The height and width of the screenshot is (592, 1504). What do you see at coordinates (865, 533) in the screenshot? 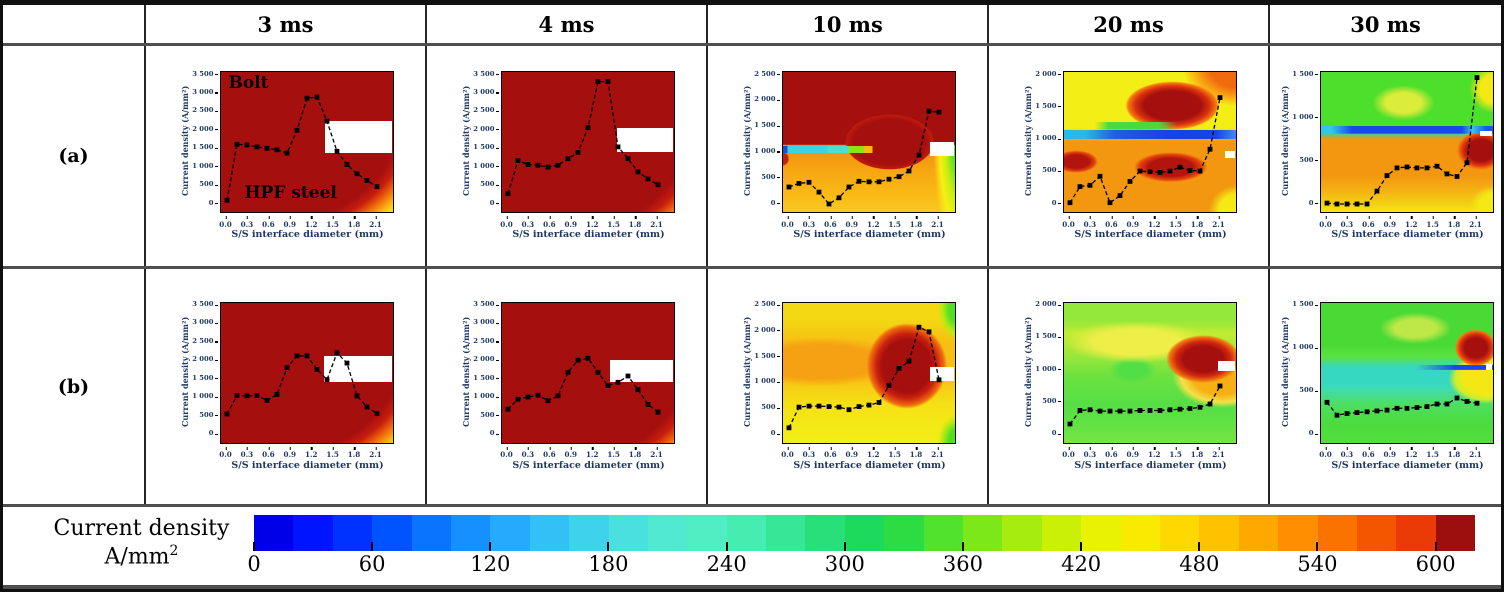
I see `colorbar-gradient` at bounding box center [865, 533].